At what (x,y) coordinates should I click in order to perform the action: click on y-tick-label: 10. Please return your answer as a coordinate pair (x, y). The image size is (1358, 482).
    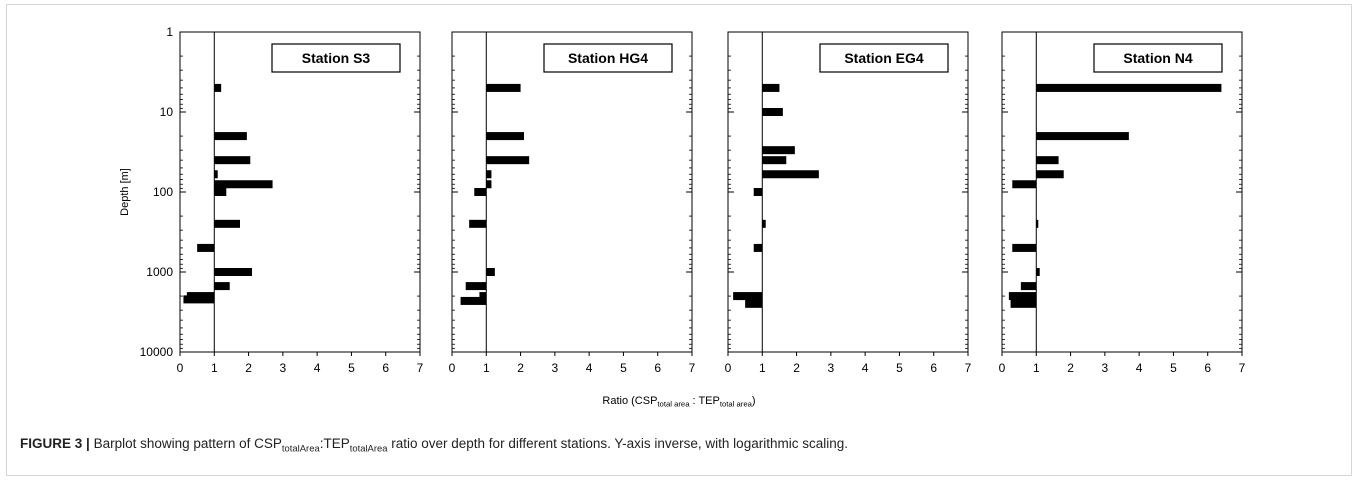
    Looking at the image, I should click on (167, 112).